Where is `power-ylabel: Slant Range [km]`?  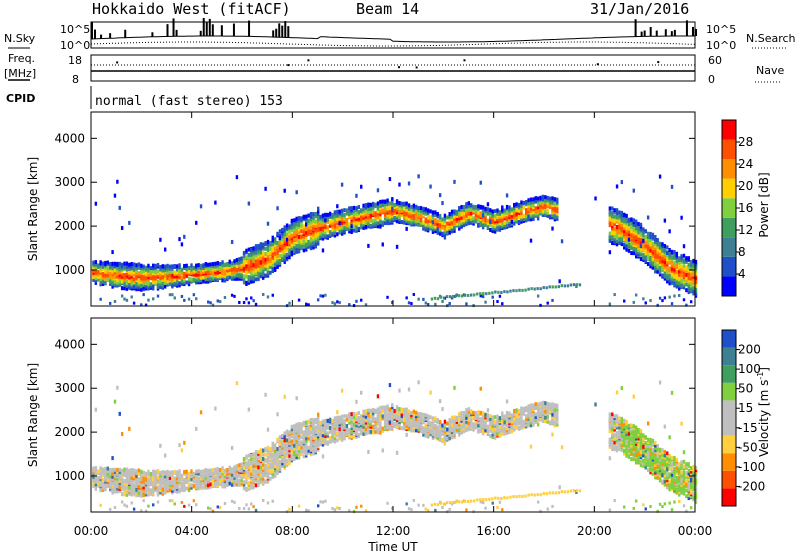 power-ylabel: Slant Range [km] is located at coordinates (33, 209).